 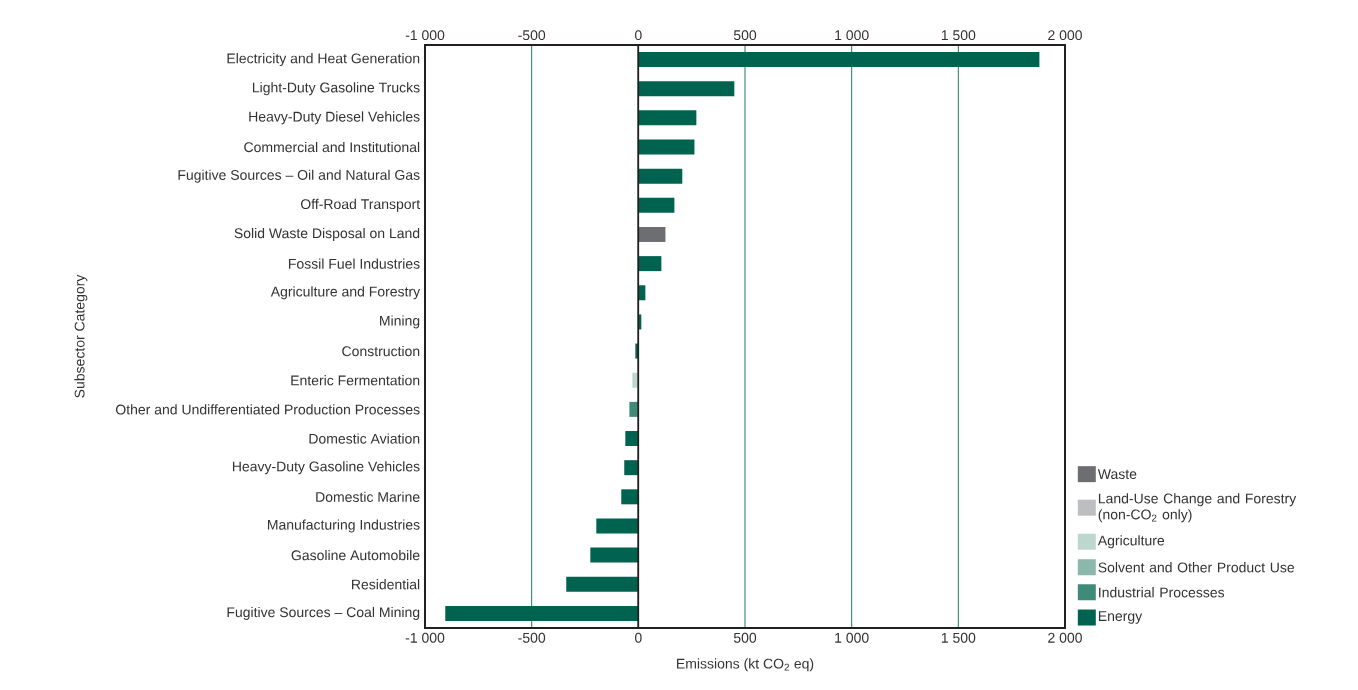 I want to click on y-tick-label: Gasoline Automobile, so click(x=355, y=555).